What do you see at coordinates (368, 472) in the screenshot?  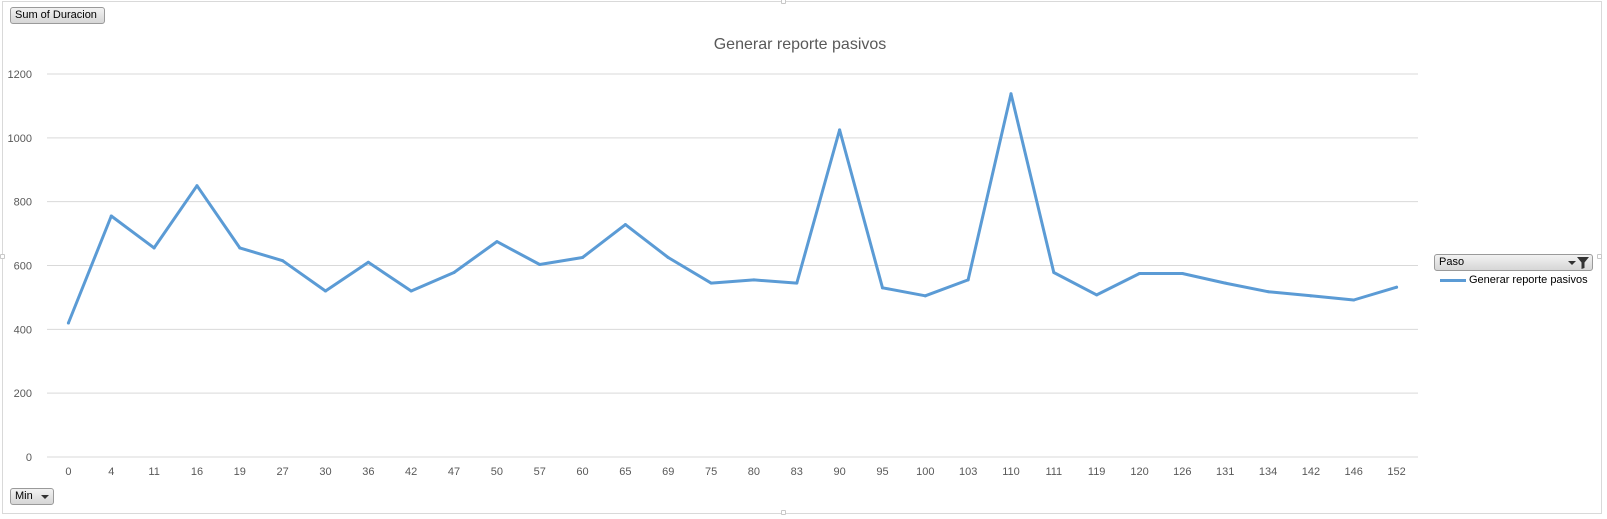 I see `x-tick-label: 36` at bounding box center [368, 472].